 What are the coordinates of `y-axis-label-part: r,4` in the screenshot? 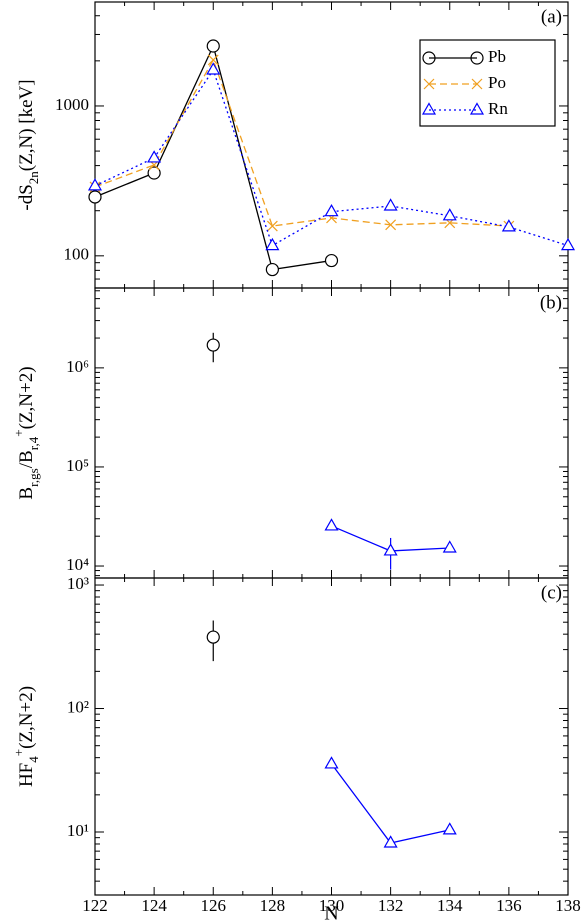 It's located at (33, 443).